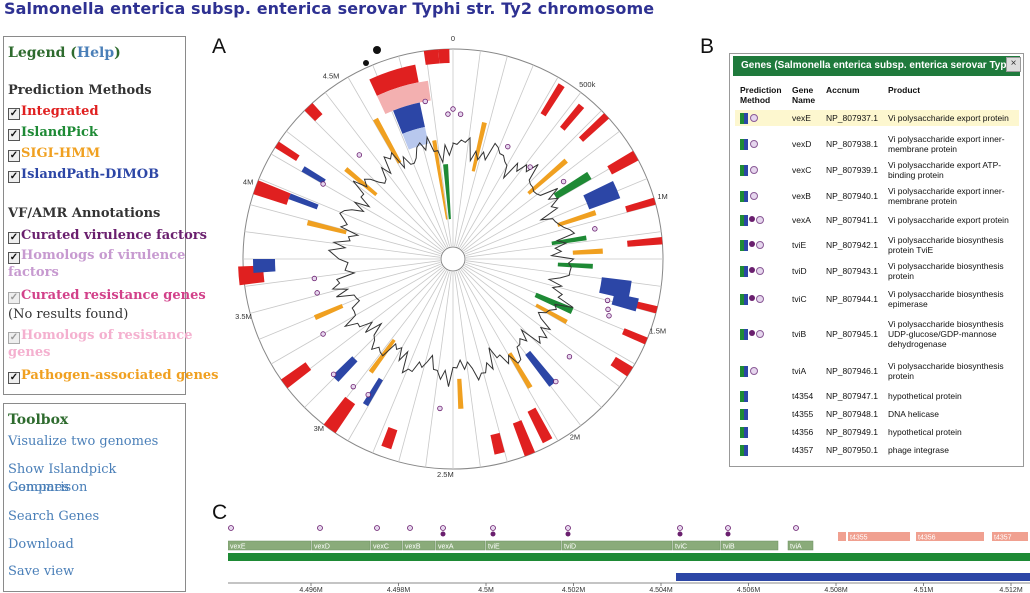  Describe the element at coordinates (879, 536) in the screenshot. I see `track-gene-t4355` at that location.